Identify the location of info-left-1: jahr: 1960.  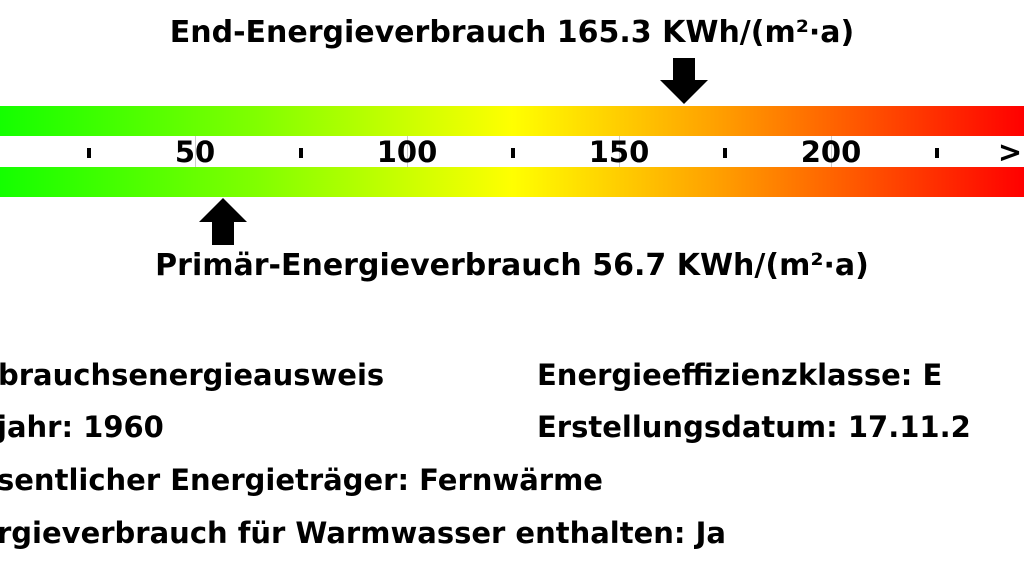
(82, 427).